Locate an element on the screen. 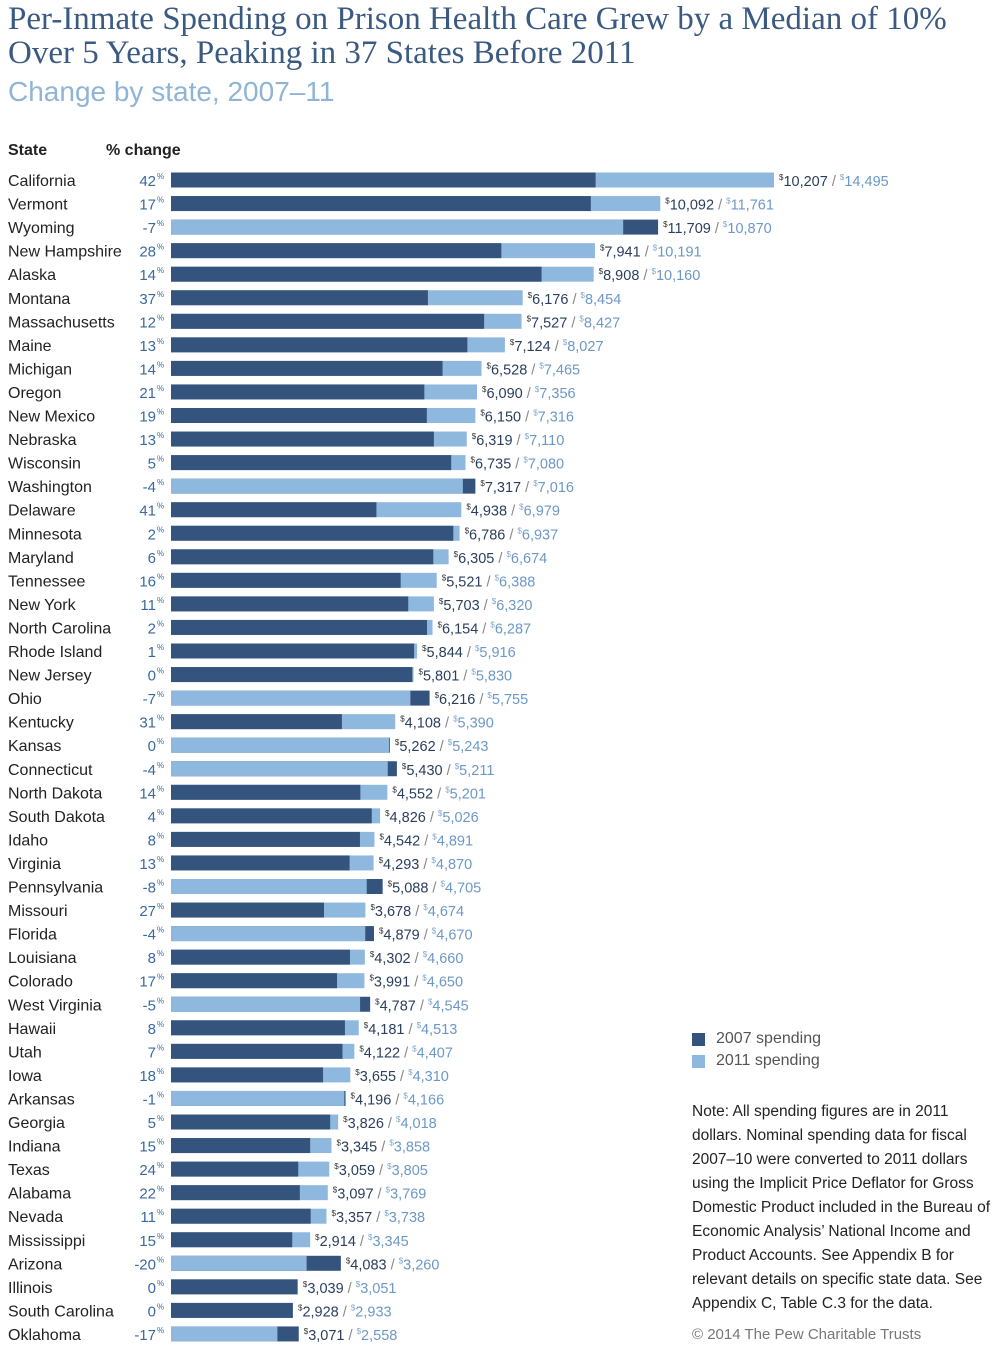 This screenshot has height=1354, width=1000. value-label-2007: 4,181 is located at coordinates (386, 1030).